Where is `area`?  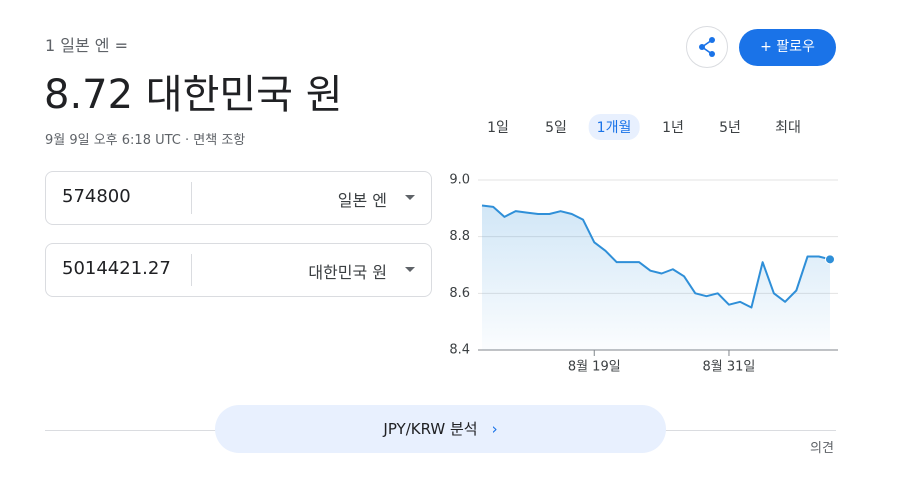
area is located at coordinates (656, 277).